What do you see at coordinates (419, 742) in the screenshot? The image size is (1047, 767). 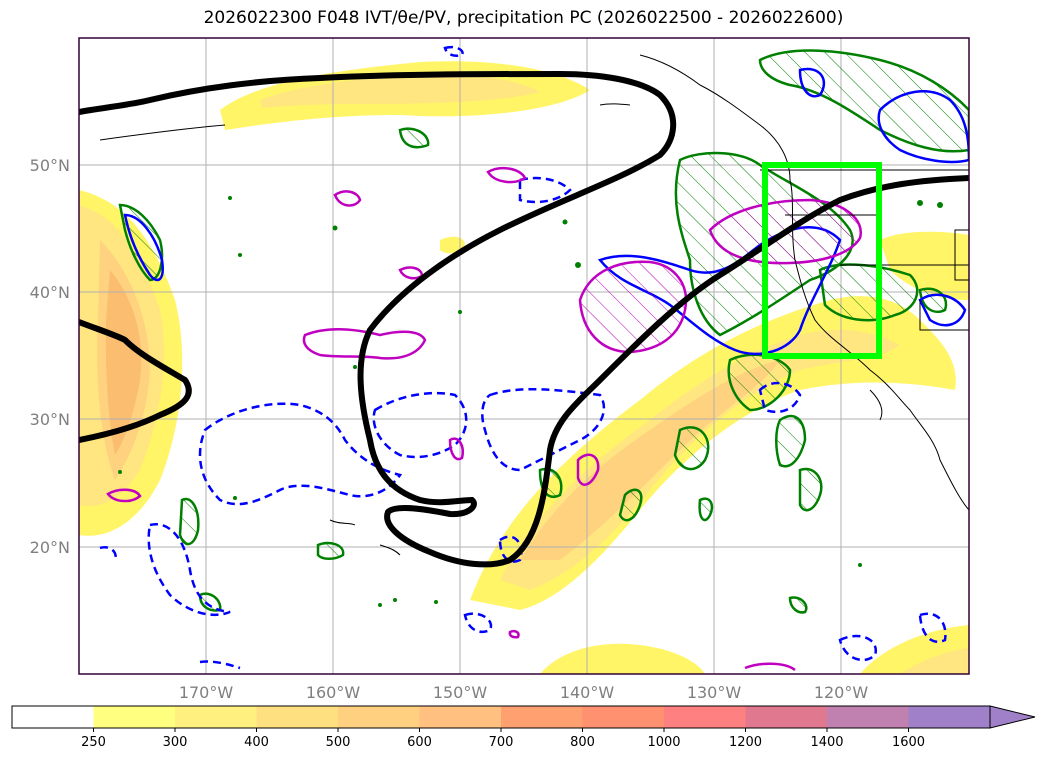 I see `colorbar-tick-label: 600` at bounding box center [419, 742].